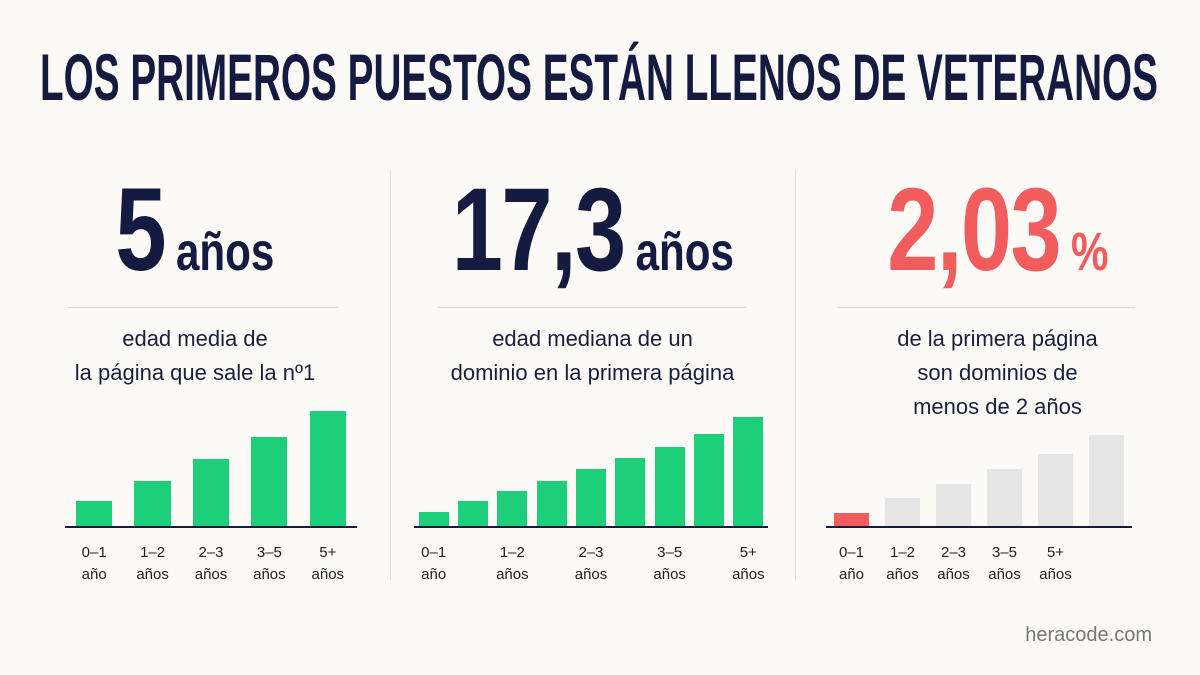 This screenshot has height=675, width=1200. Describe the element at coordinates (1088, 635) in the screenshot. I see `footer: heracode.com` at that location.